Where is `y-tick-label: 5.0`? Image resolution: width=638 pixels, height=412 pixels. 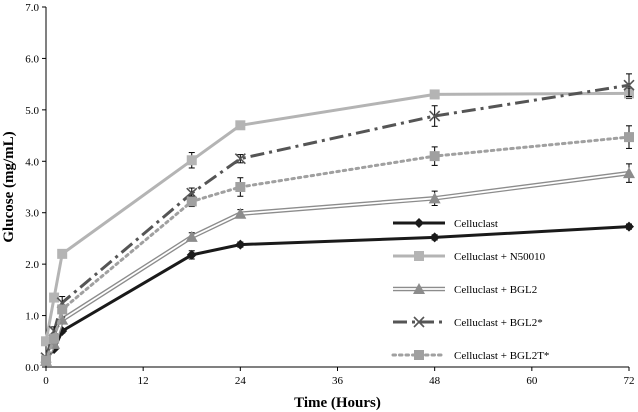 y-tick-label: 5.0 is located at coordinates (32, 111).